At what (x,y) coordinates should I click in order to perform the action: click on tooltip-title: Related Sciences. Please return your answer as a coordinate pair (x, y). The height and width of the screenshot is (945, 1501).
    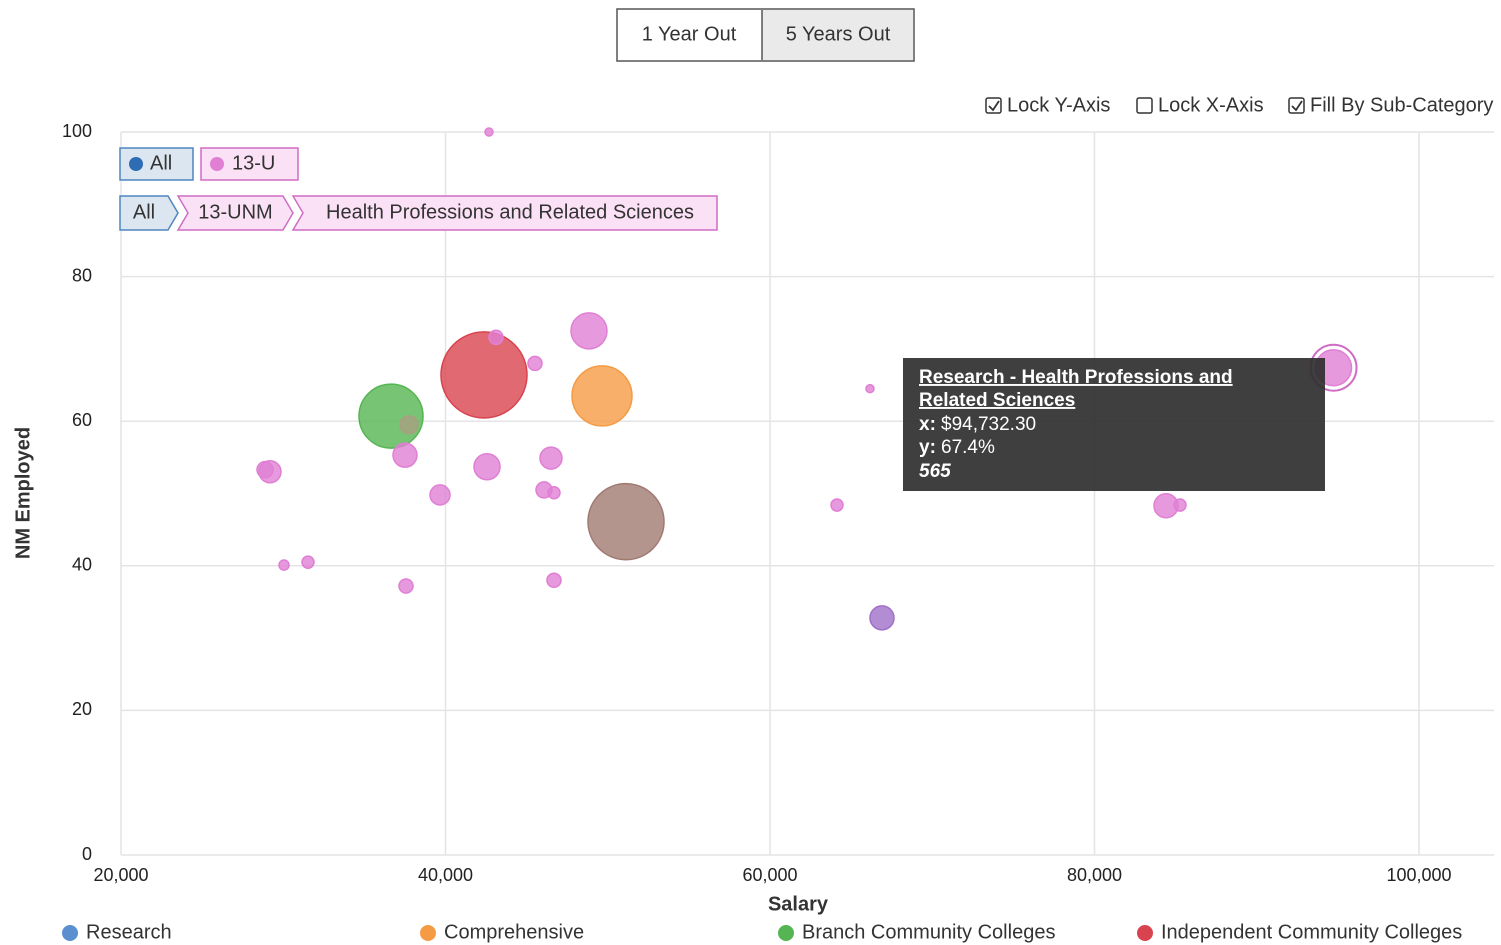
    Looking at the image, I should click on (997, 400).